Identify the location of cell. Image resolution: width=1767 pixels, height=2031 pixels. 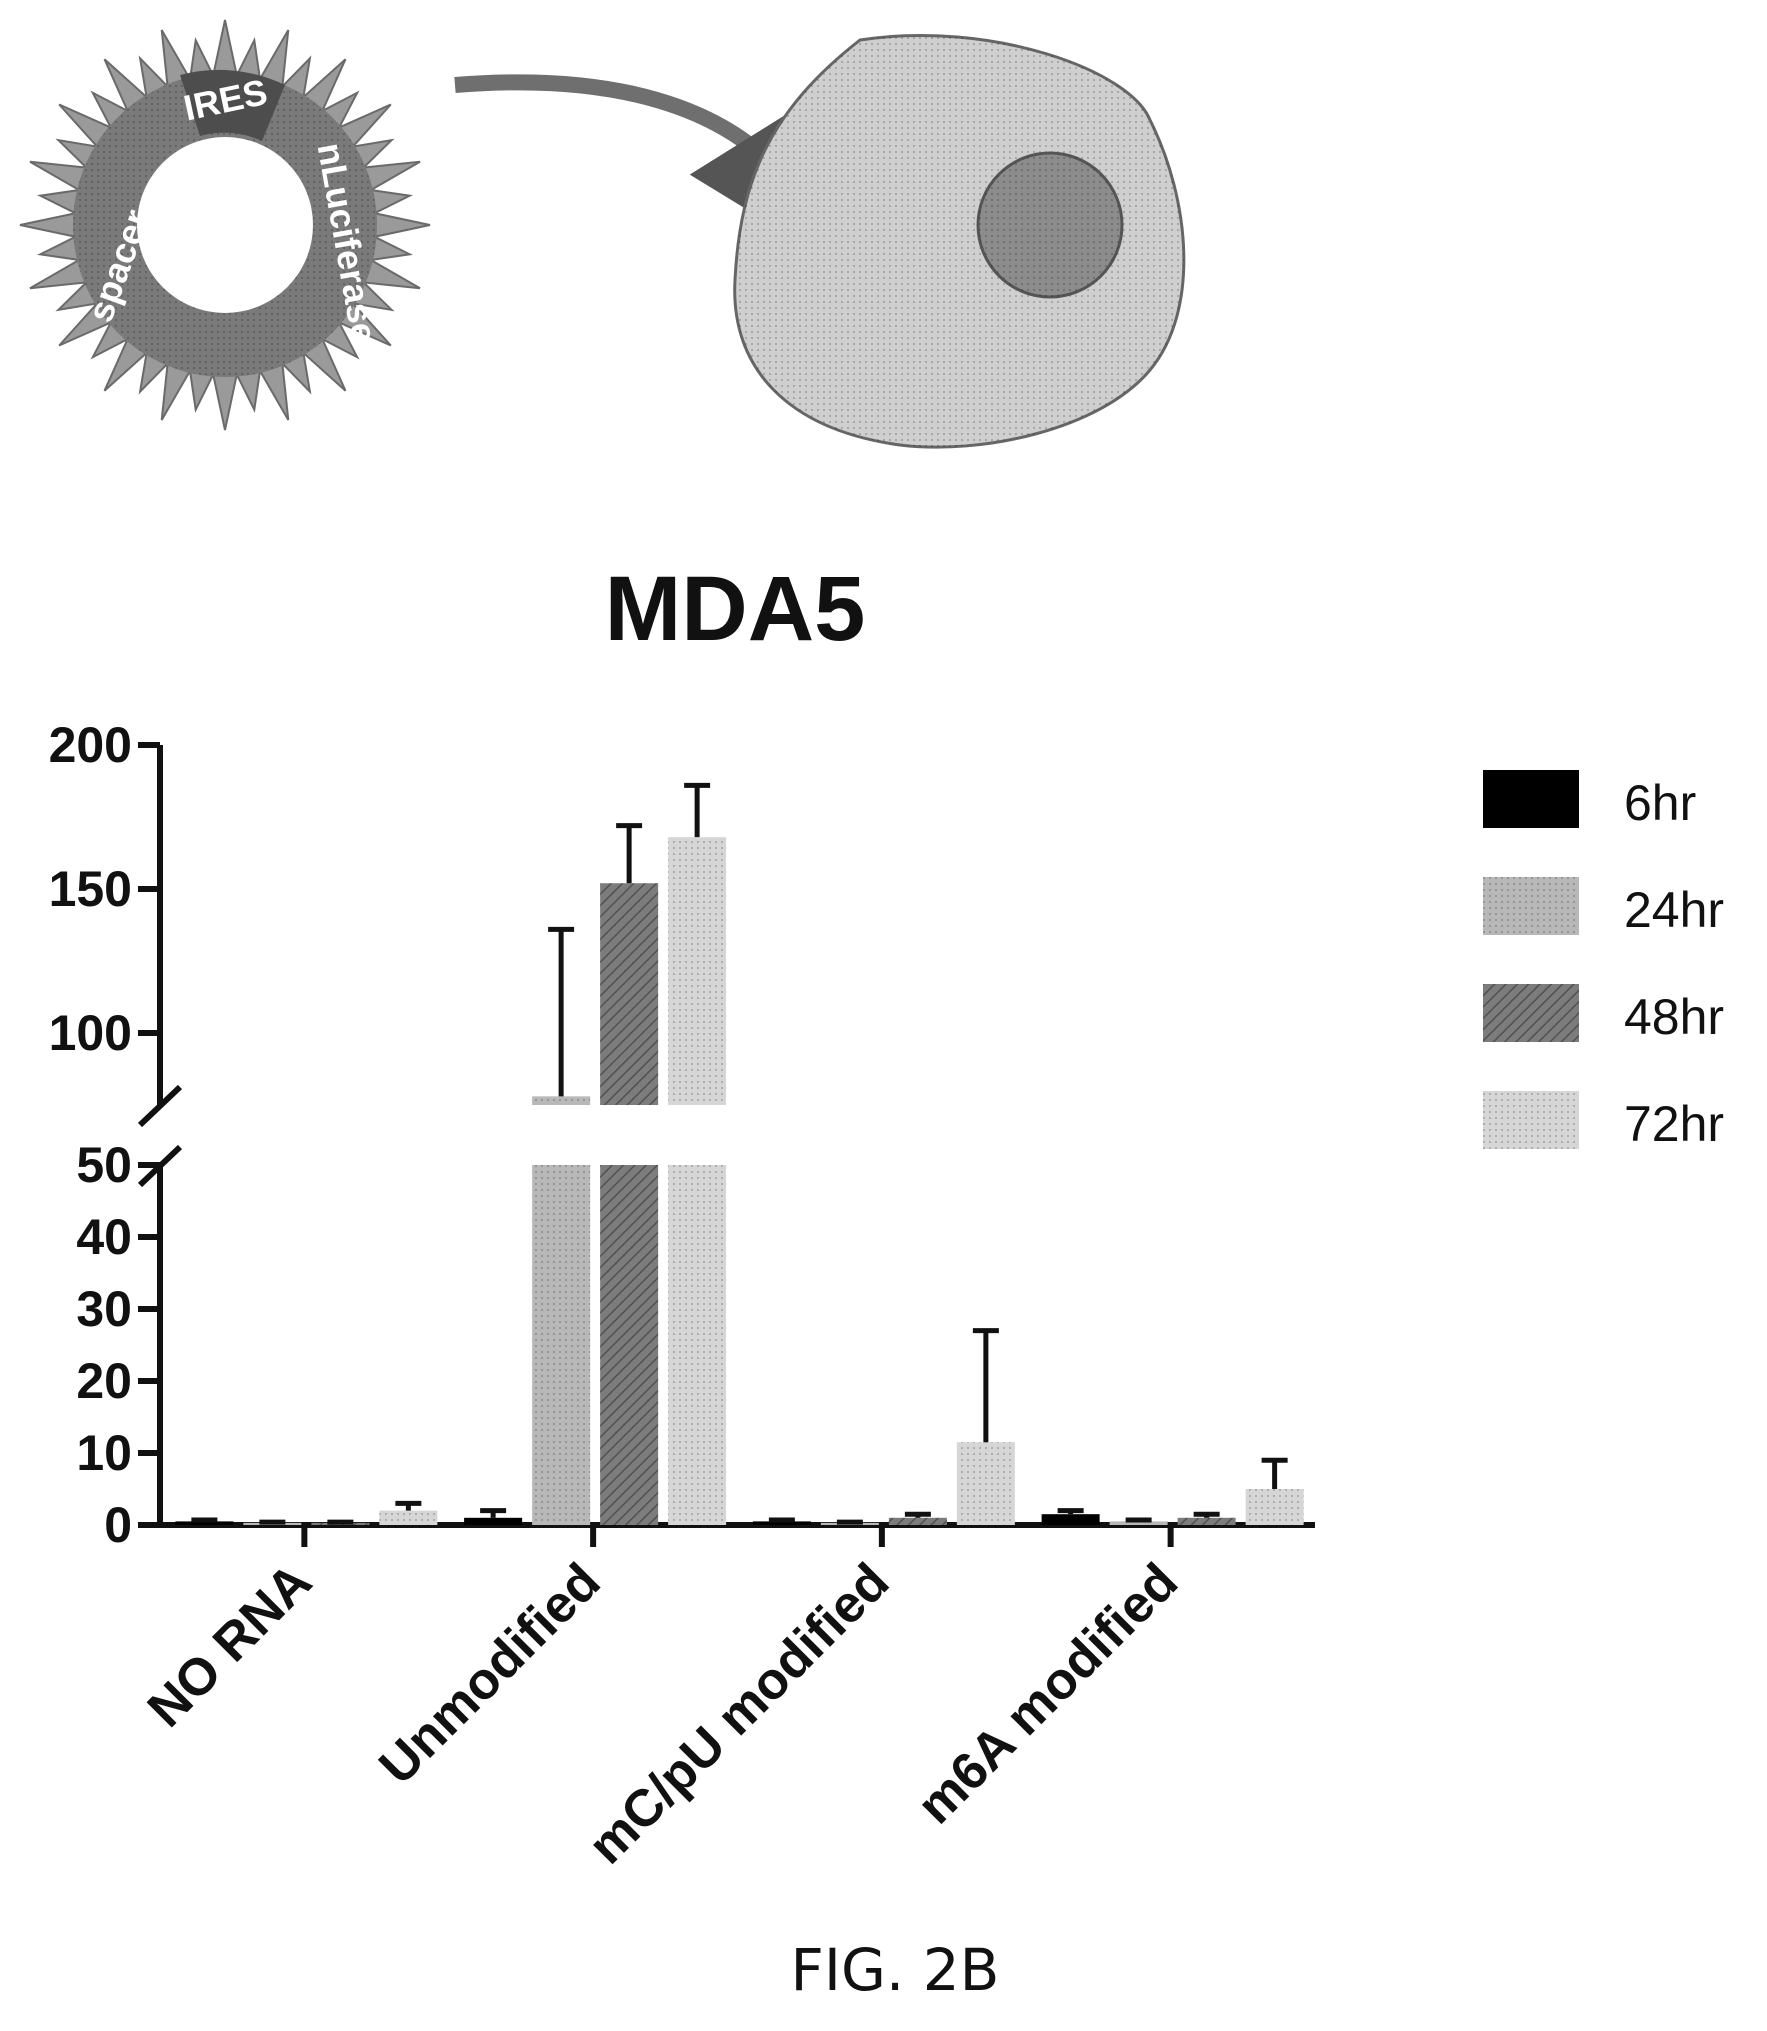
(959, 241).